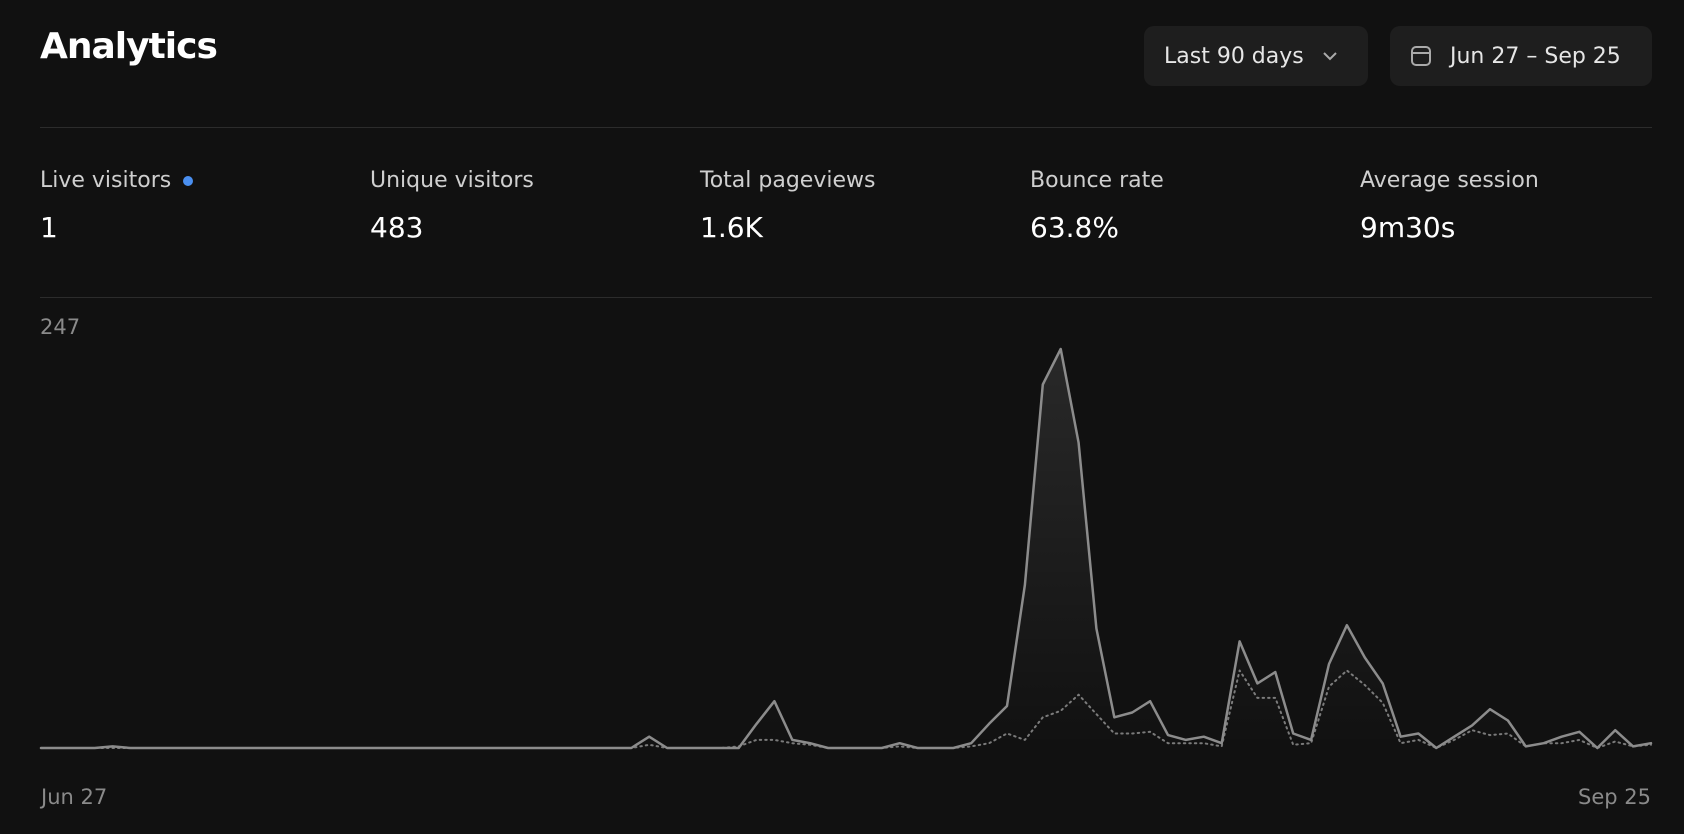  I want to click on stat-label-text: Bounce rate, so click(1097, 180).